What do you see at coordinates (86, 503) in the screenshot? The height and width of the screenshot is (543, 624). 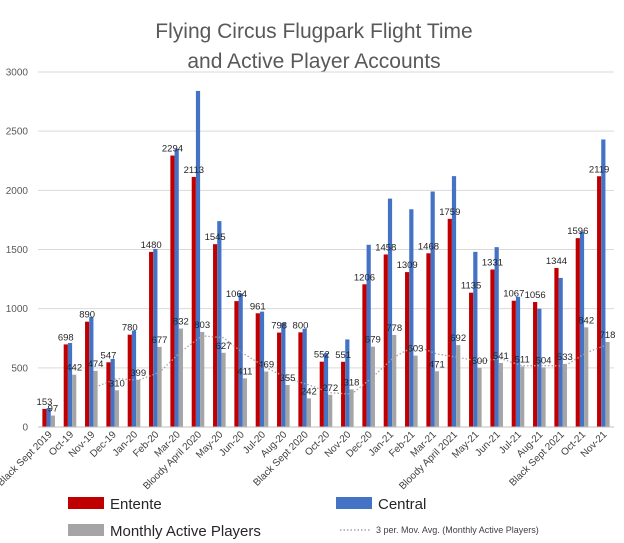 I see `legend-swatch-entente` at bounding box center [86, 503].